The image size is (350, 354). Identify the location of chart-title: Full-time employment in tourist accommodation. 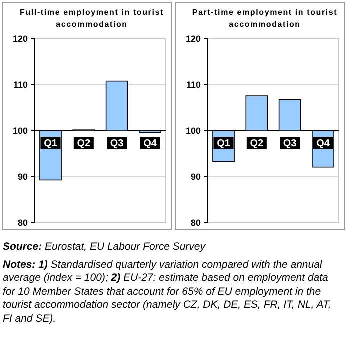
(92, 18).